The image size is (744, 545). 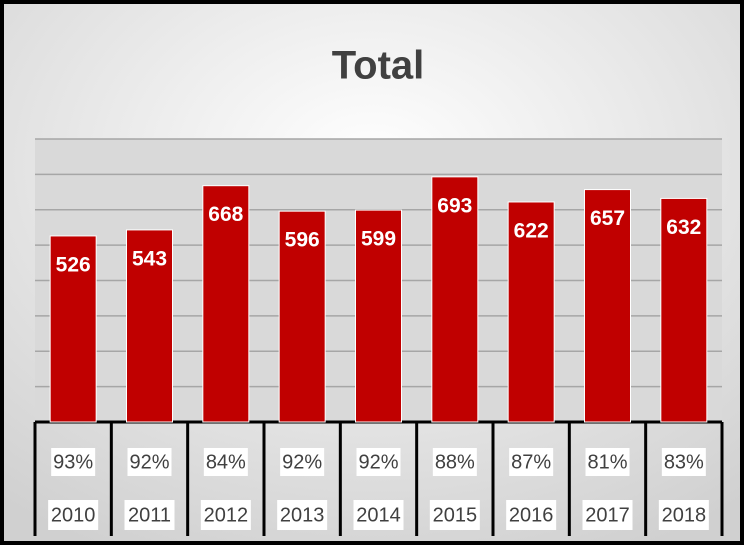 I want to click on rate-label: 93%, so click(x=73, y=462).